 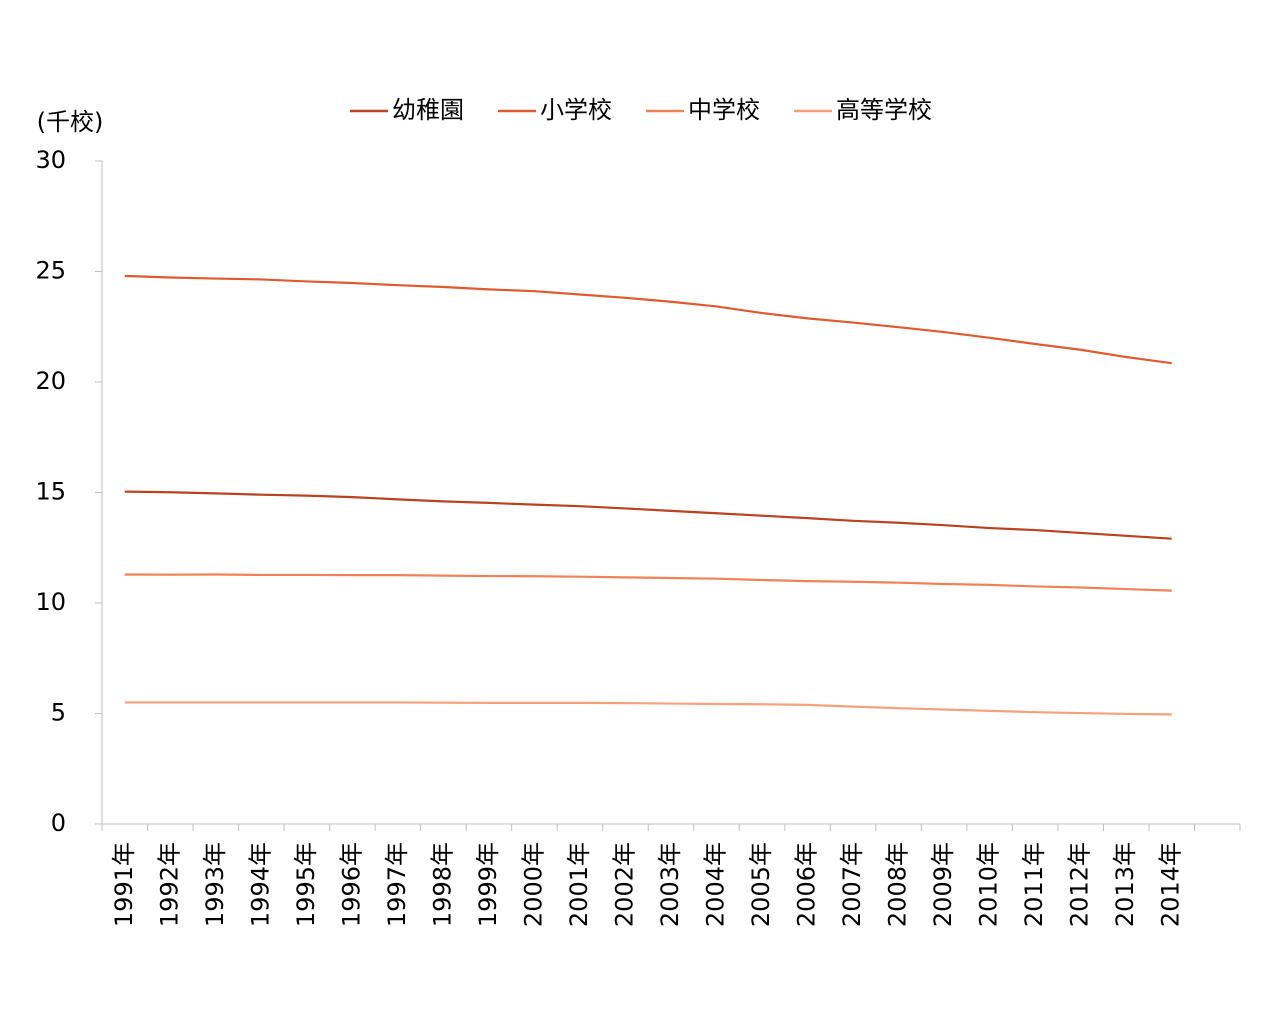 What do you see at coordinates (169, 884) in the screenshot?
I see `x-tick-label: 1992年` at bounding box center [169, 884].